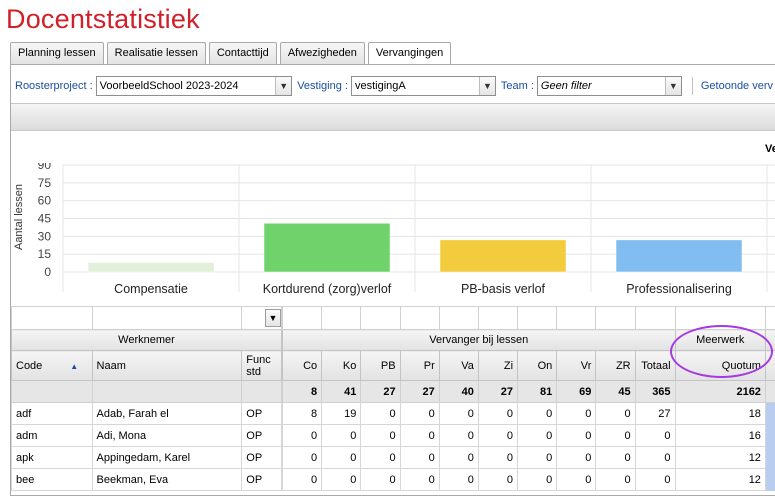 Image resolution: width=775 pixels, height=496 pixels. What do you see at coordinates (419, 391) in the screenshot?
I see `total-cell: 27` at bounding box center [419, 391].